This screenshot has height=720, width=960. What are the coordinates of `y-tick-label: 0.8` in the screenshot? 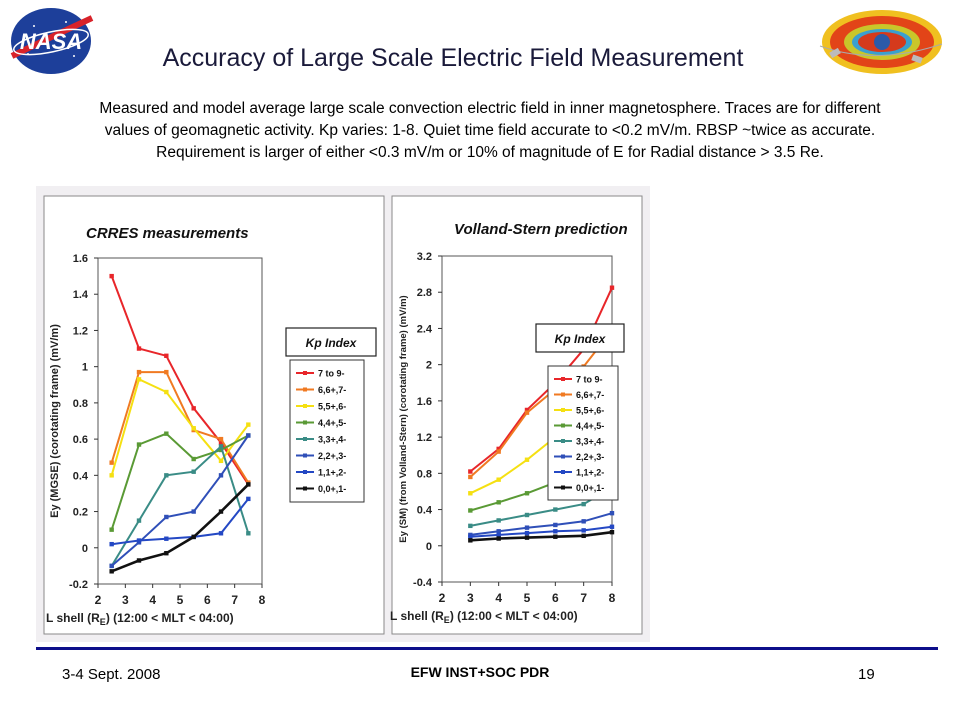 It's located at (80, 404).